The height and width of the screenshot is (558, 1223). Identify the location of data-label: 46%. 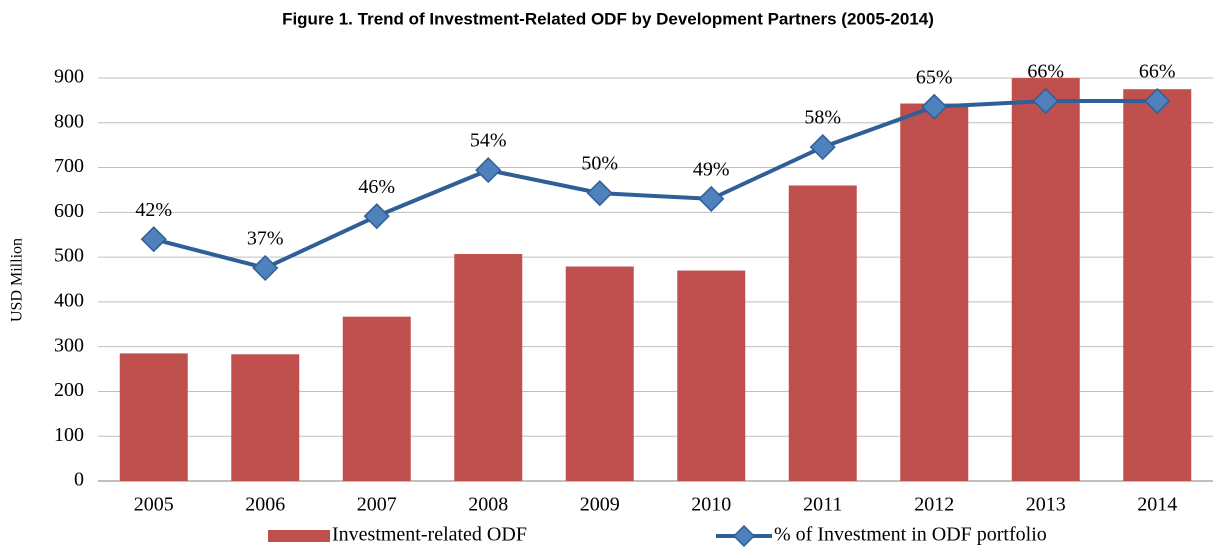
(376, 187).